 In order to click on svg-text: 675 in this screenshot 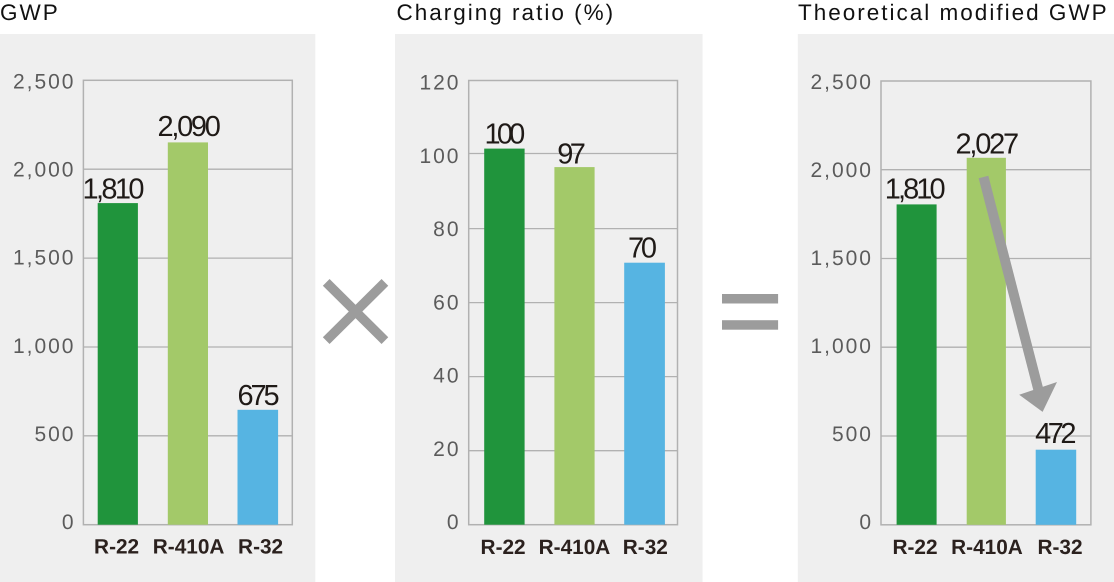, I will do `click(259, 396)`.